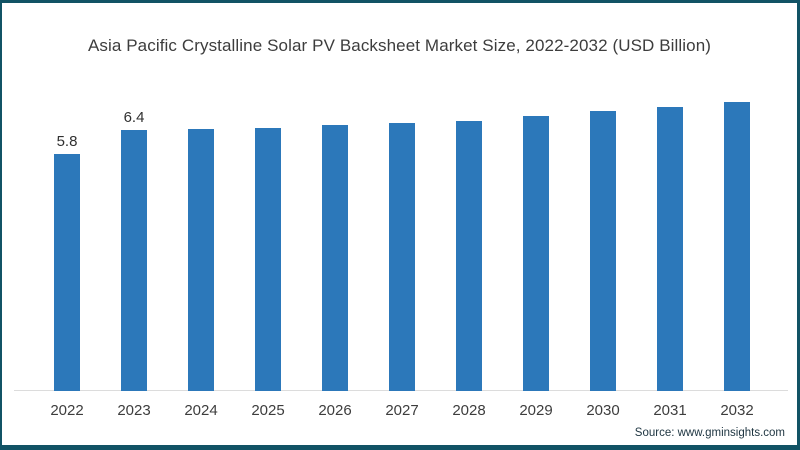  Describe the element at coordinates (603, 410) in the screenshot. I see `x-axis-label-2030: 2030` at that location.